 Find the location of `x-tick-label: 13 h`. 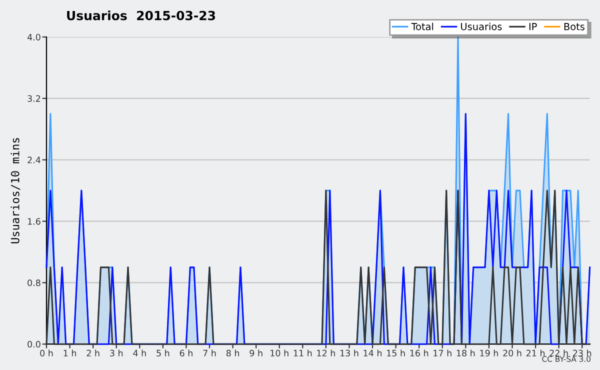

x-tick-label: 13 h is located at coordinates (349, 353).